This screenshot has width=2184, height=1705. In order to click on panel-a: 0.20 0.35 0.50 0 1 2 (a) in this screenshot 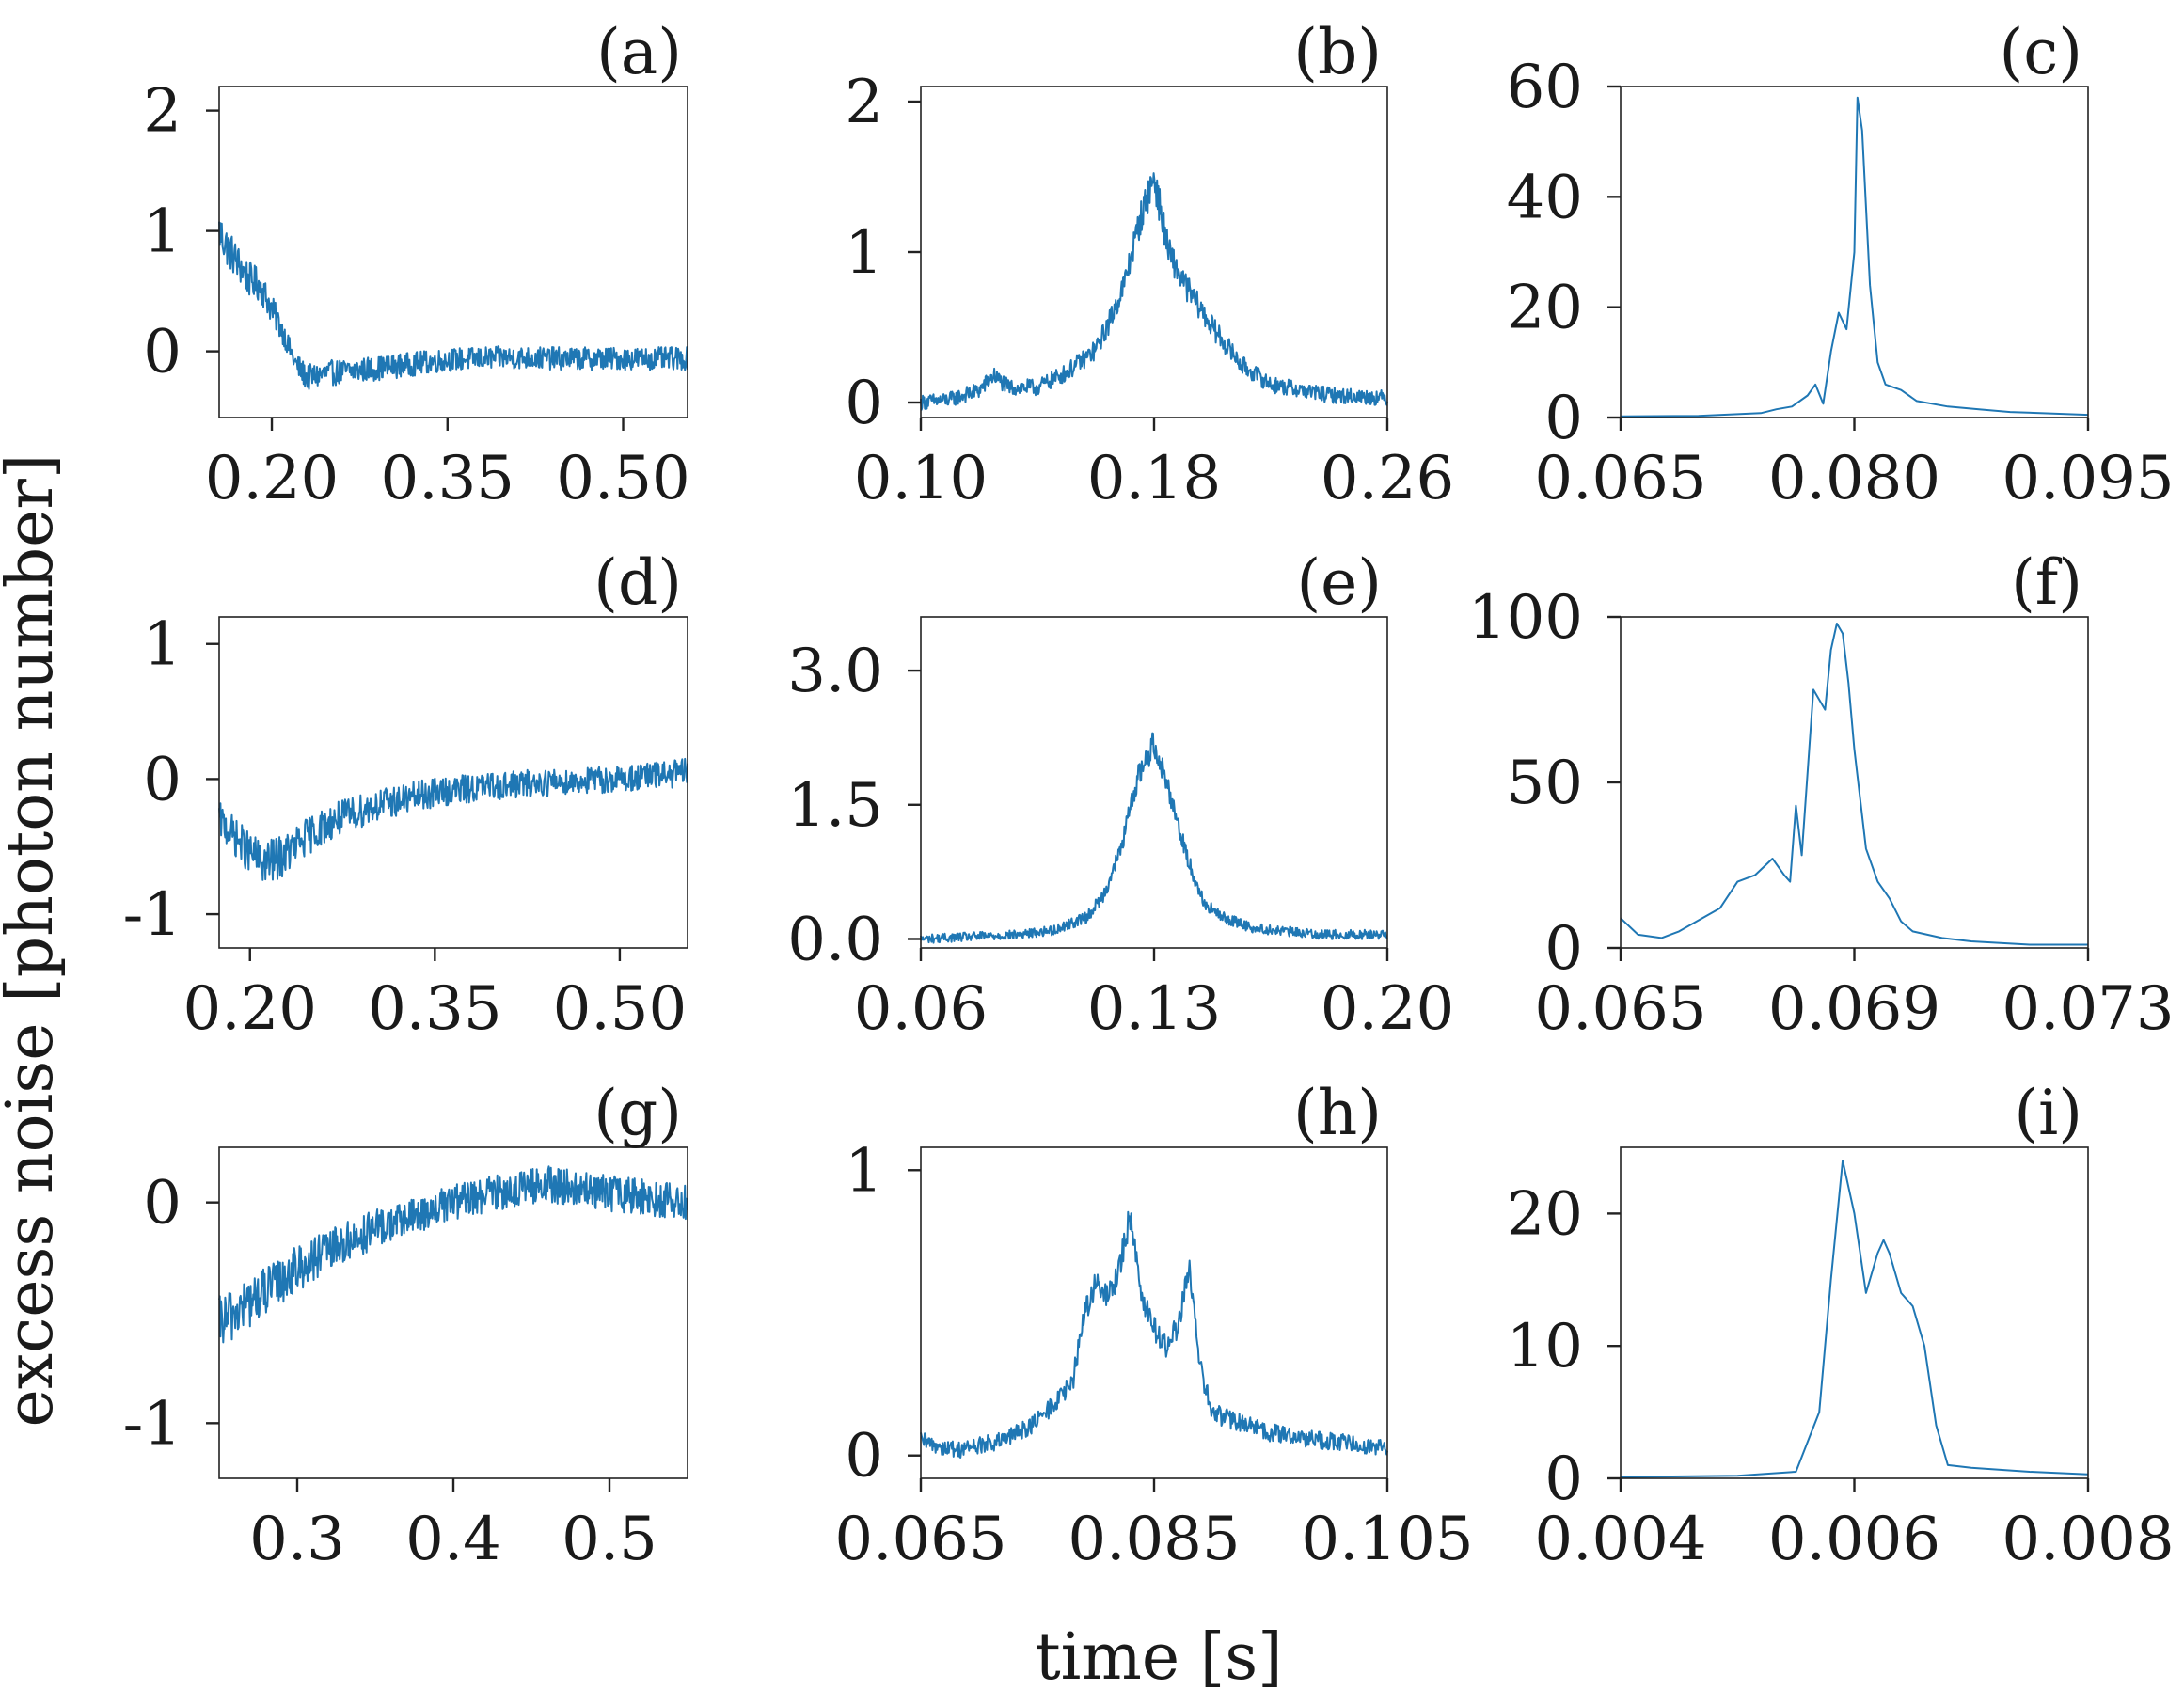, I will do `click(416, 264)`.